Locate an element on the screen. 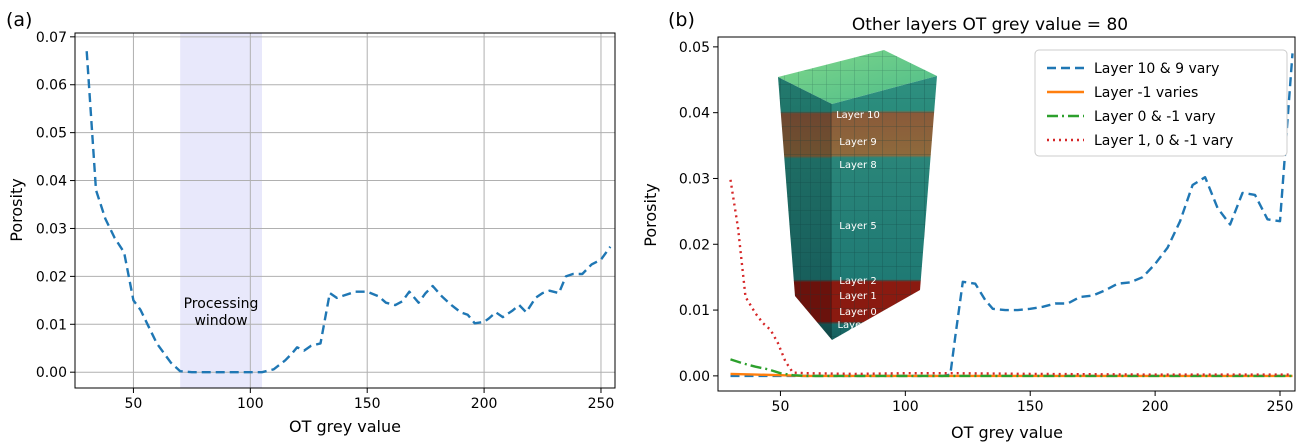 The width and height of the screenshot is (1304, 443). panel-b-y-axis-label: Porosity is located at coordinates (650, 214).